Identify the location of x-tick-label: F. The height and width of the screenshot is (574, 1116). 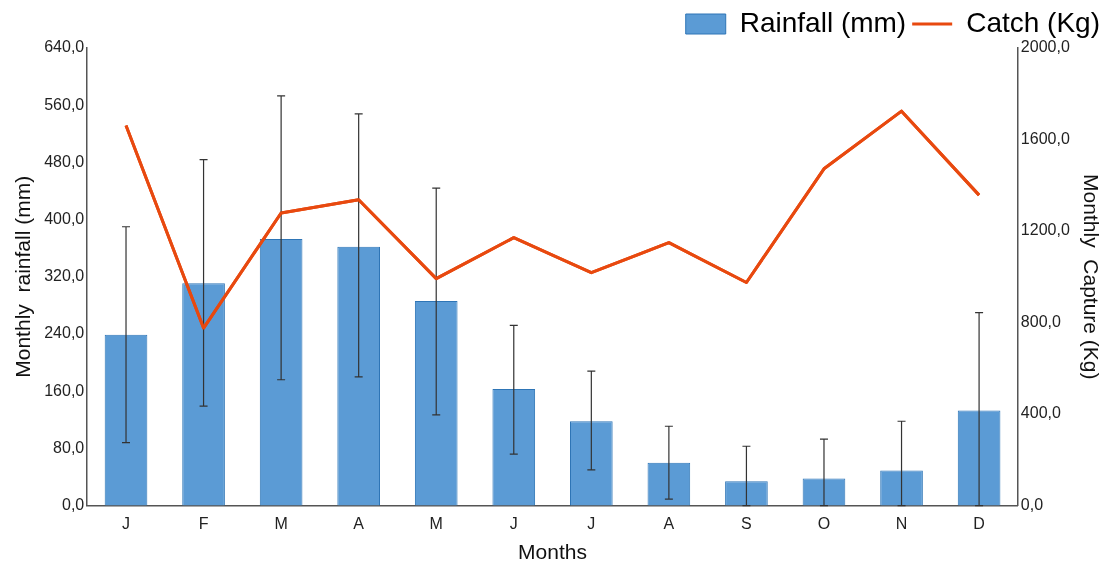
(203, 523).